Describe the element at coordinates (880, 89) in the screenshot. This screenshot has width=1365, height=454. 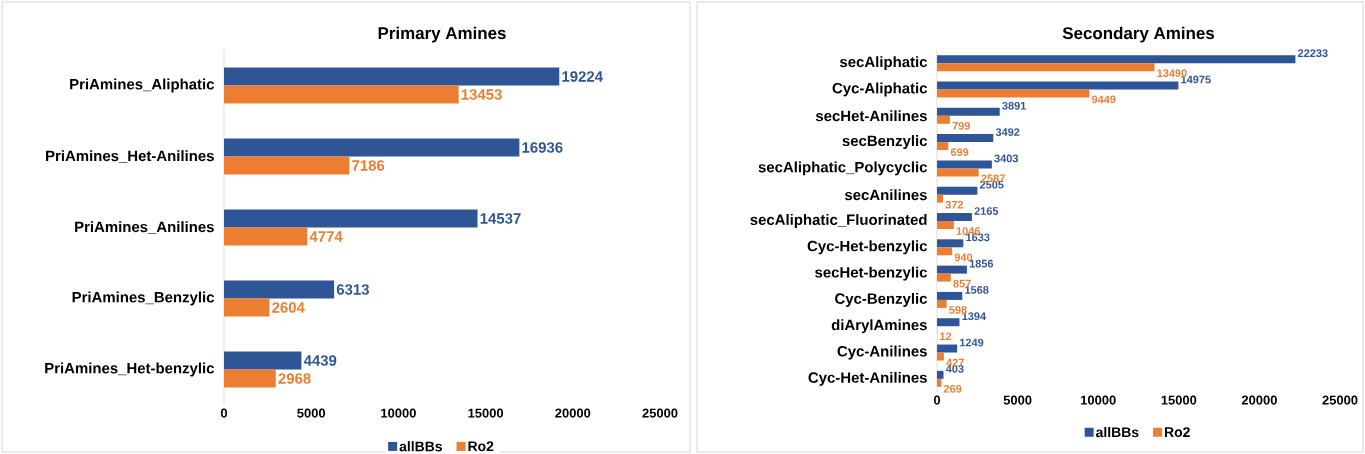
I see `y-tick-label: Cyc-Aliphatic` at that location.